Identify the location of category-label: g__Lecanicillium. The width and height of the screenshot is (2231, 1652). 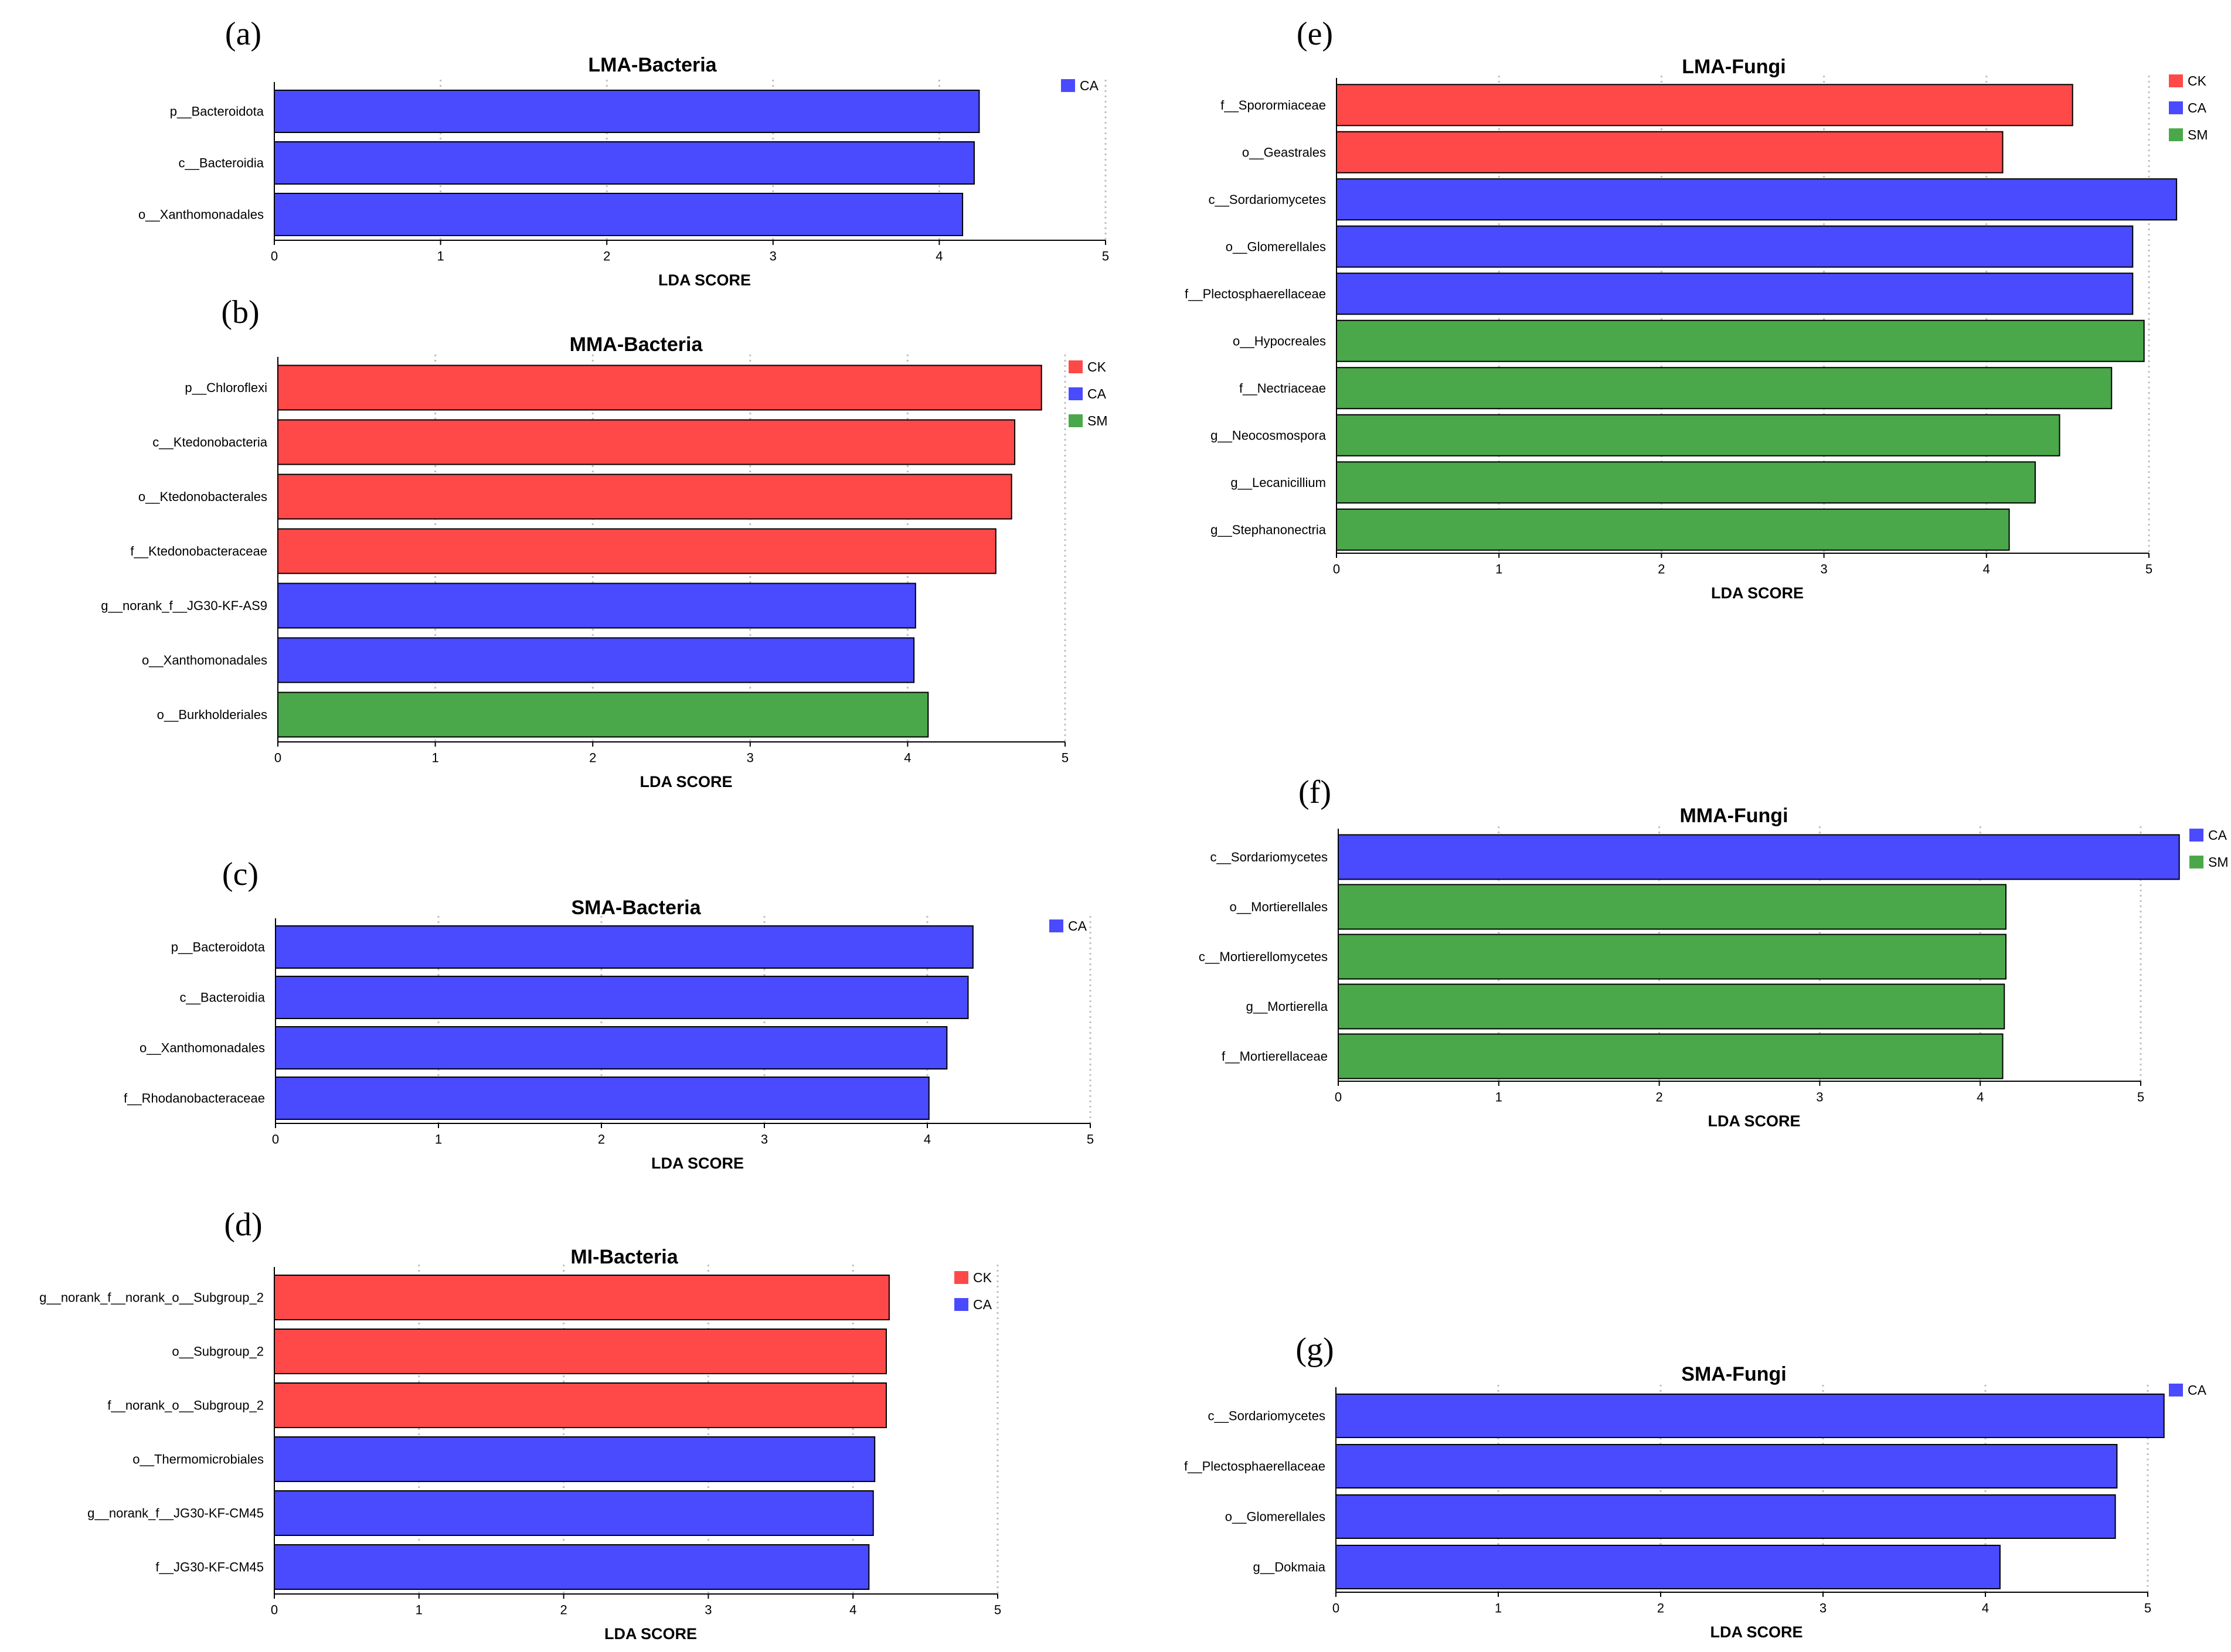
(1278, 483).